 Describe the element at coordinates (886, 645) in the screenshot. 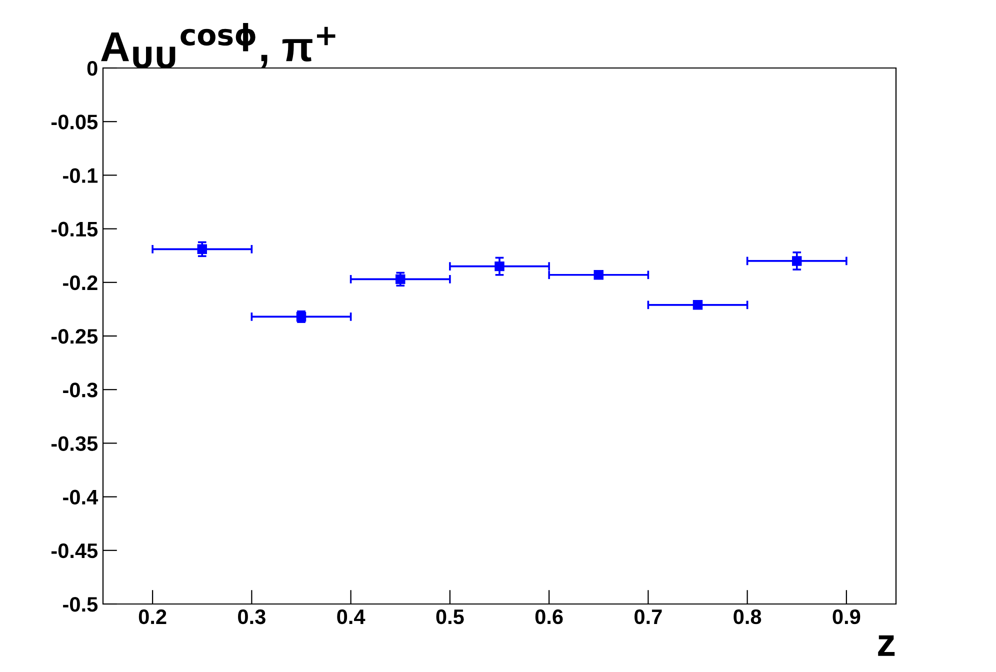

I see `x-axis-title: z` at that location.